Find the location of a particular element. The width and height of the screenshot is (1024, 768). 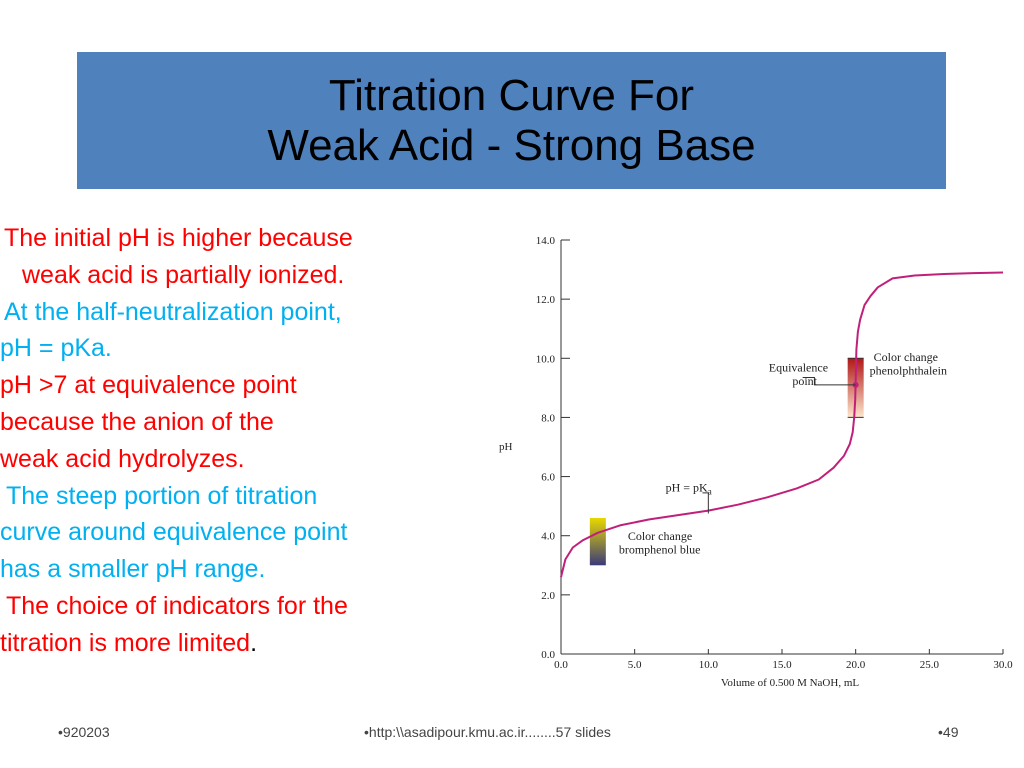

x-tick-label: 30.0 is located at coordinates (1003, 665).